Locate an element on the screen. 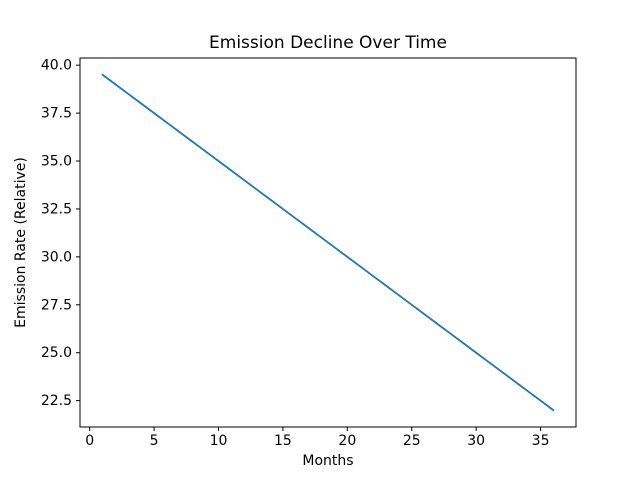 Image resolution: width=640 pixels, height=484 pixels. x-tick-label: 30 is located at coordinates (476, 441).